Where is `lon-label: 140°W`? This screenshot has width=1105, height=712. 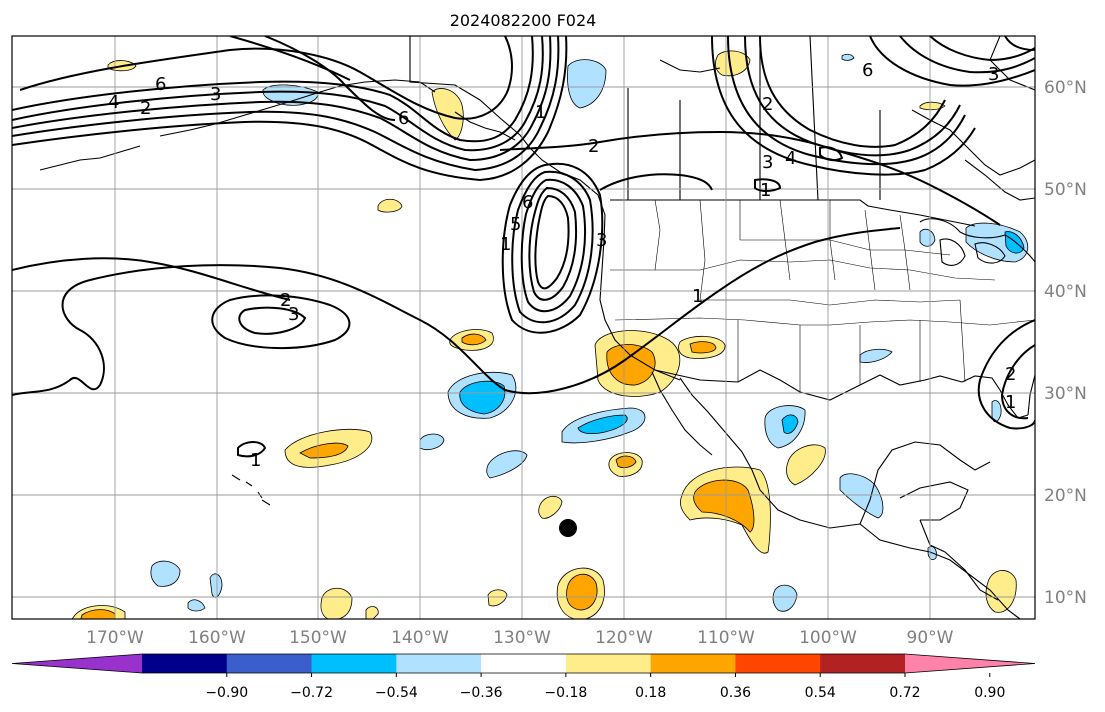 lon-label: 140°W is located at coordinates (420, 638).